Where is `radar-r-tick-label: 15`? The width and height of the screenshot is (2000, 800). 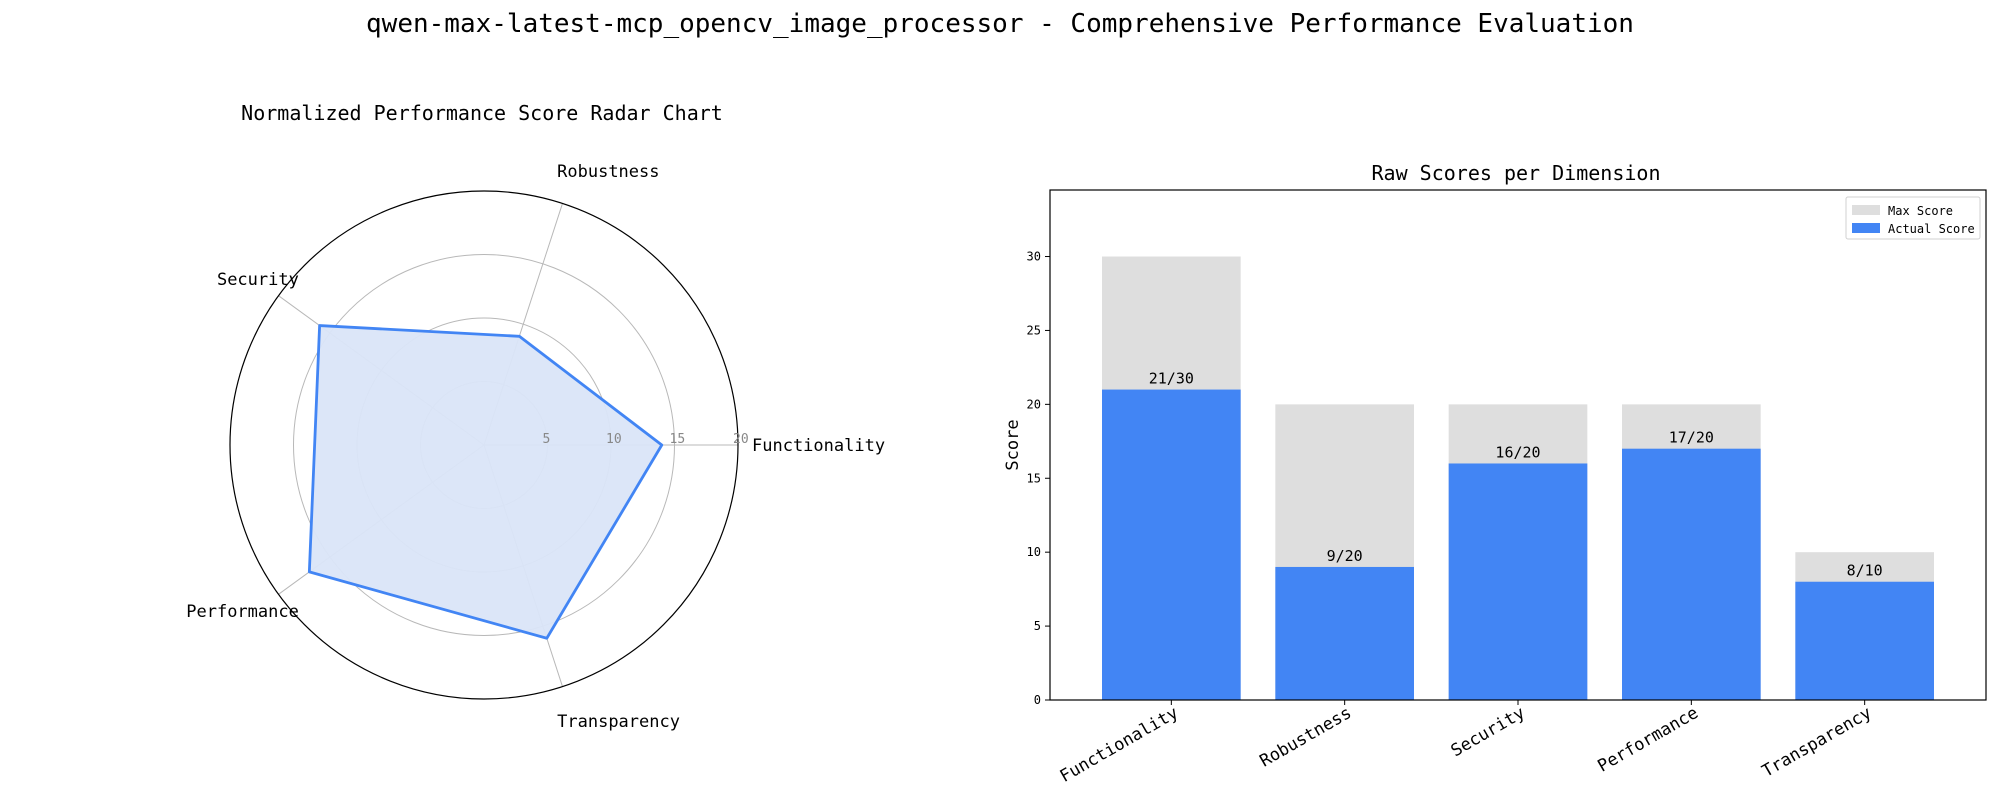 radar-r-tick-label: 15 is located at coordinates (678, 439).